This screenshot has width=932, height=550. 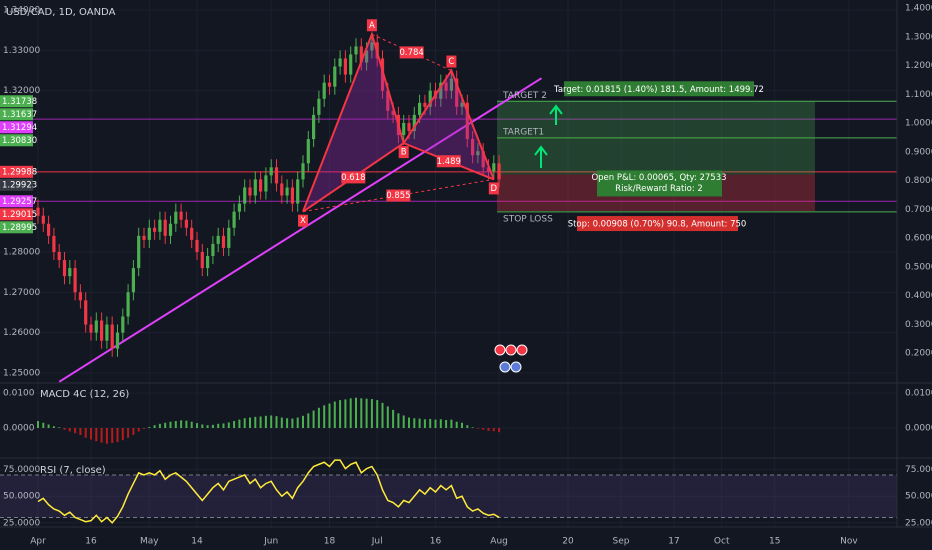 What do you see at coordinates (21, 470) in the screenshot?
I see `y-tick-label: 75.0000` at bounding box center [21, 470].